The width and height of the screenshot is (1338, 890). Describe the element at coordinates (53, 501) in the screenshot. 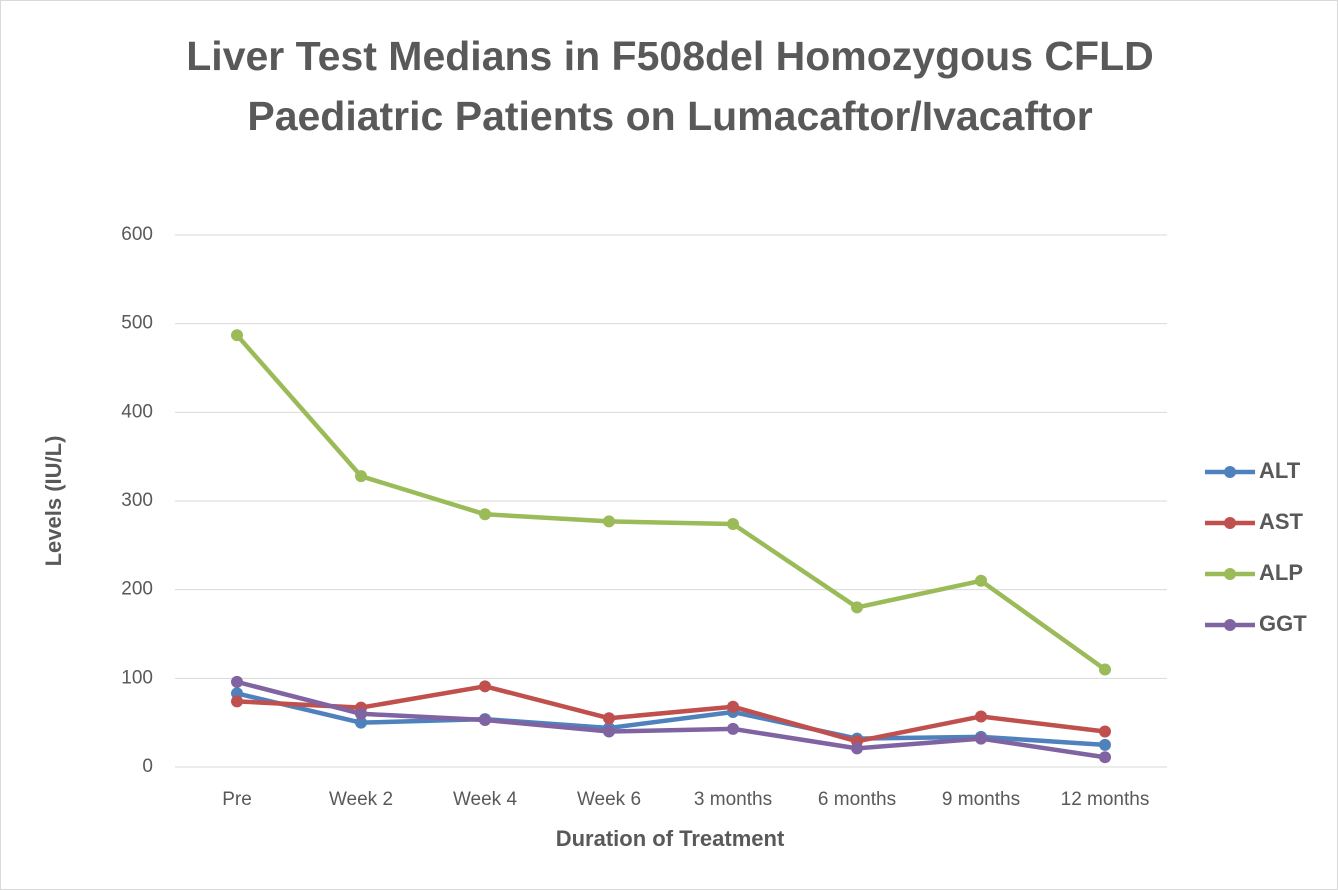

I see `y-axis-title: Levels (IU/L)` at that location.